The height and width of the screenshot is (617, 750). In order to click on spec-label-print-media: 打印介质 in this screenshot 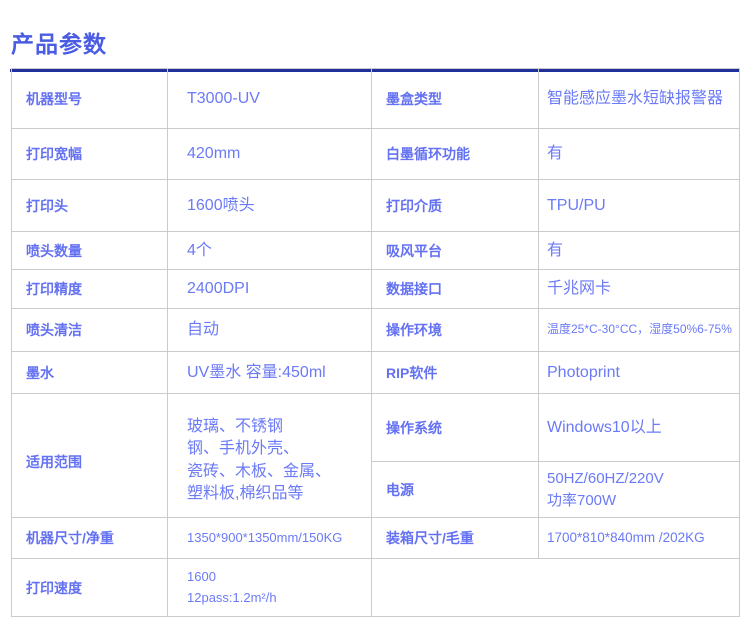, I will do `click(455, 205)`.